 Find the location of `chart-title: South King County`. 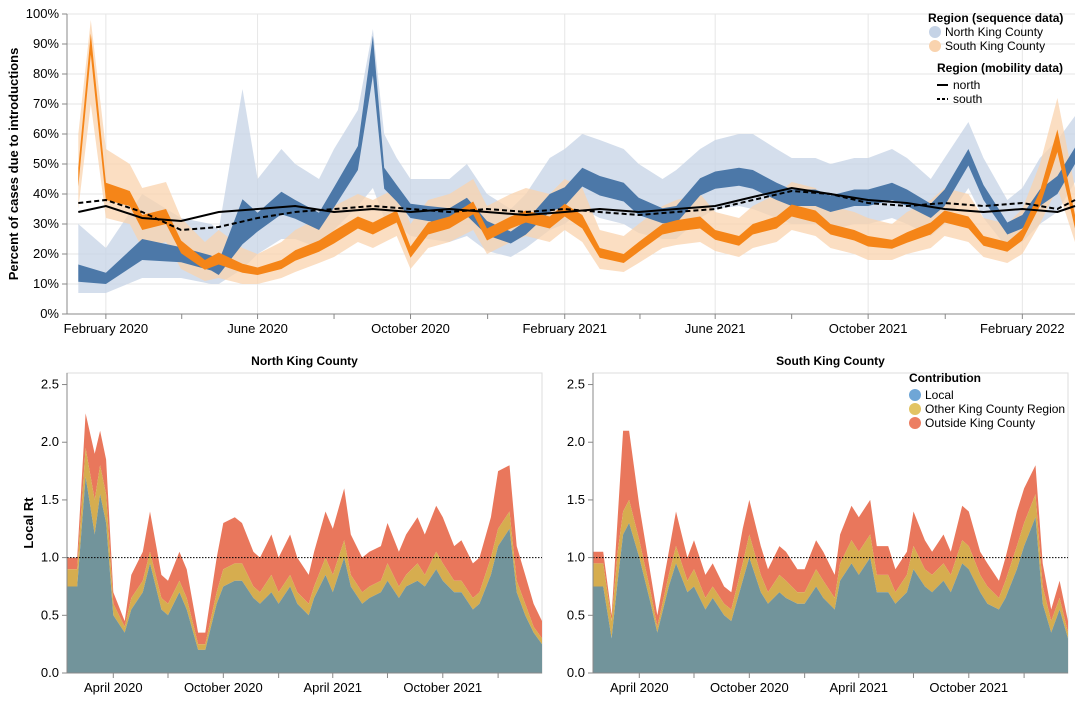

chart-title: South King County is located at coordinates (830, 361).